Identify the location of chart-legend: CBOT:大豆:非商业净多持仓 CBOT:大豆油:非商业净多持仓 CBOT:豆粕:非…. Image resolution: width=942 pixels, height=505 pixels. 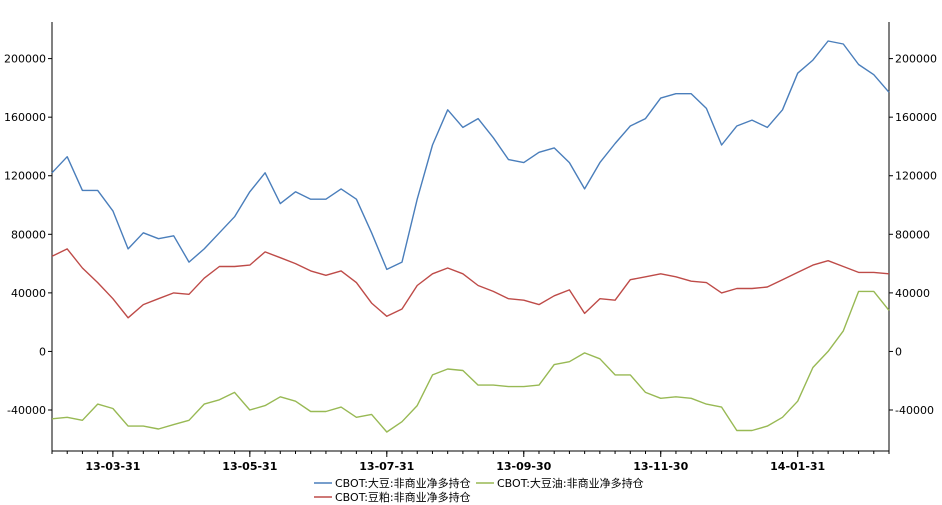
(479, 490).